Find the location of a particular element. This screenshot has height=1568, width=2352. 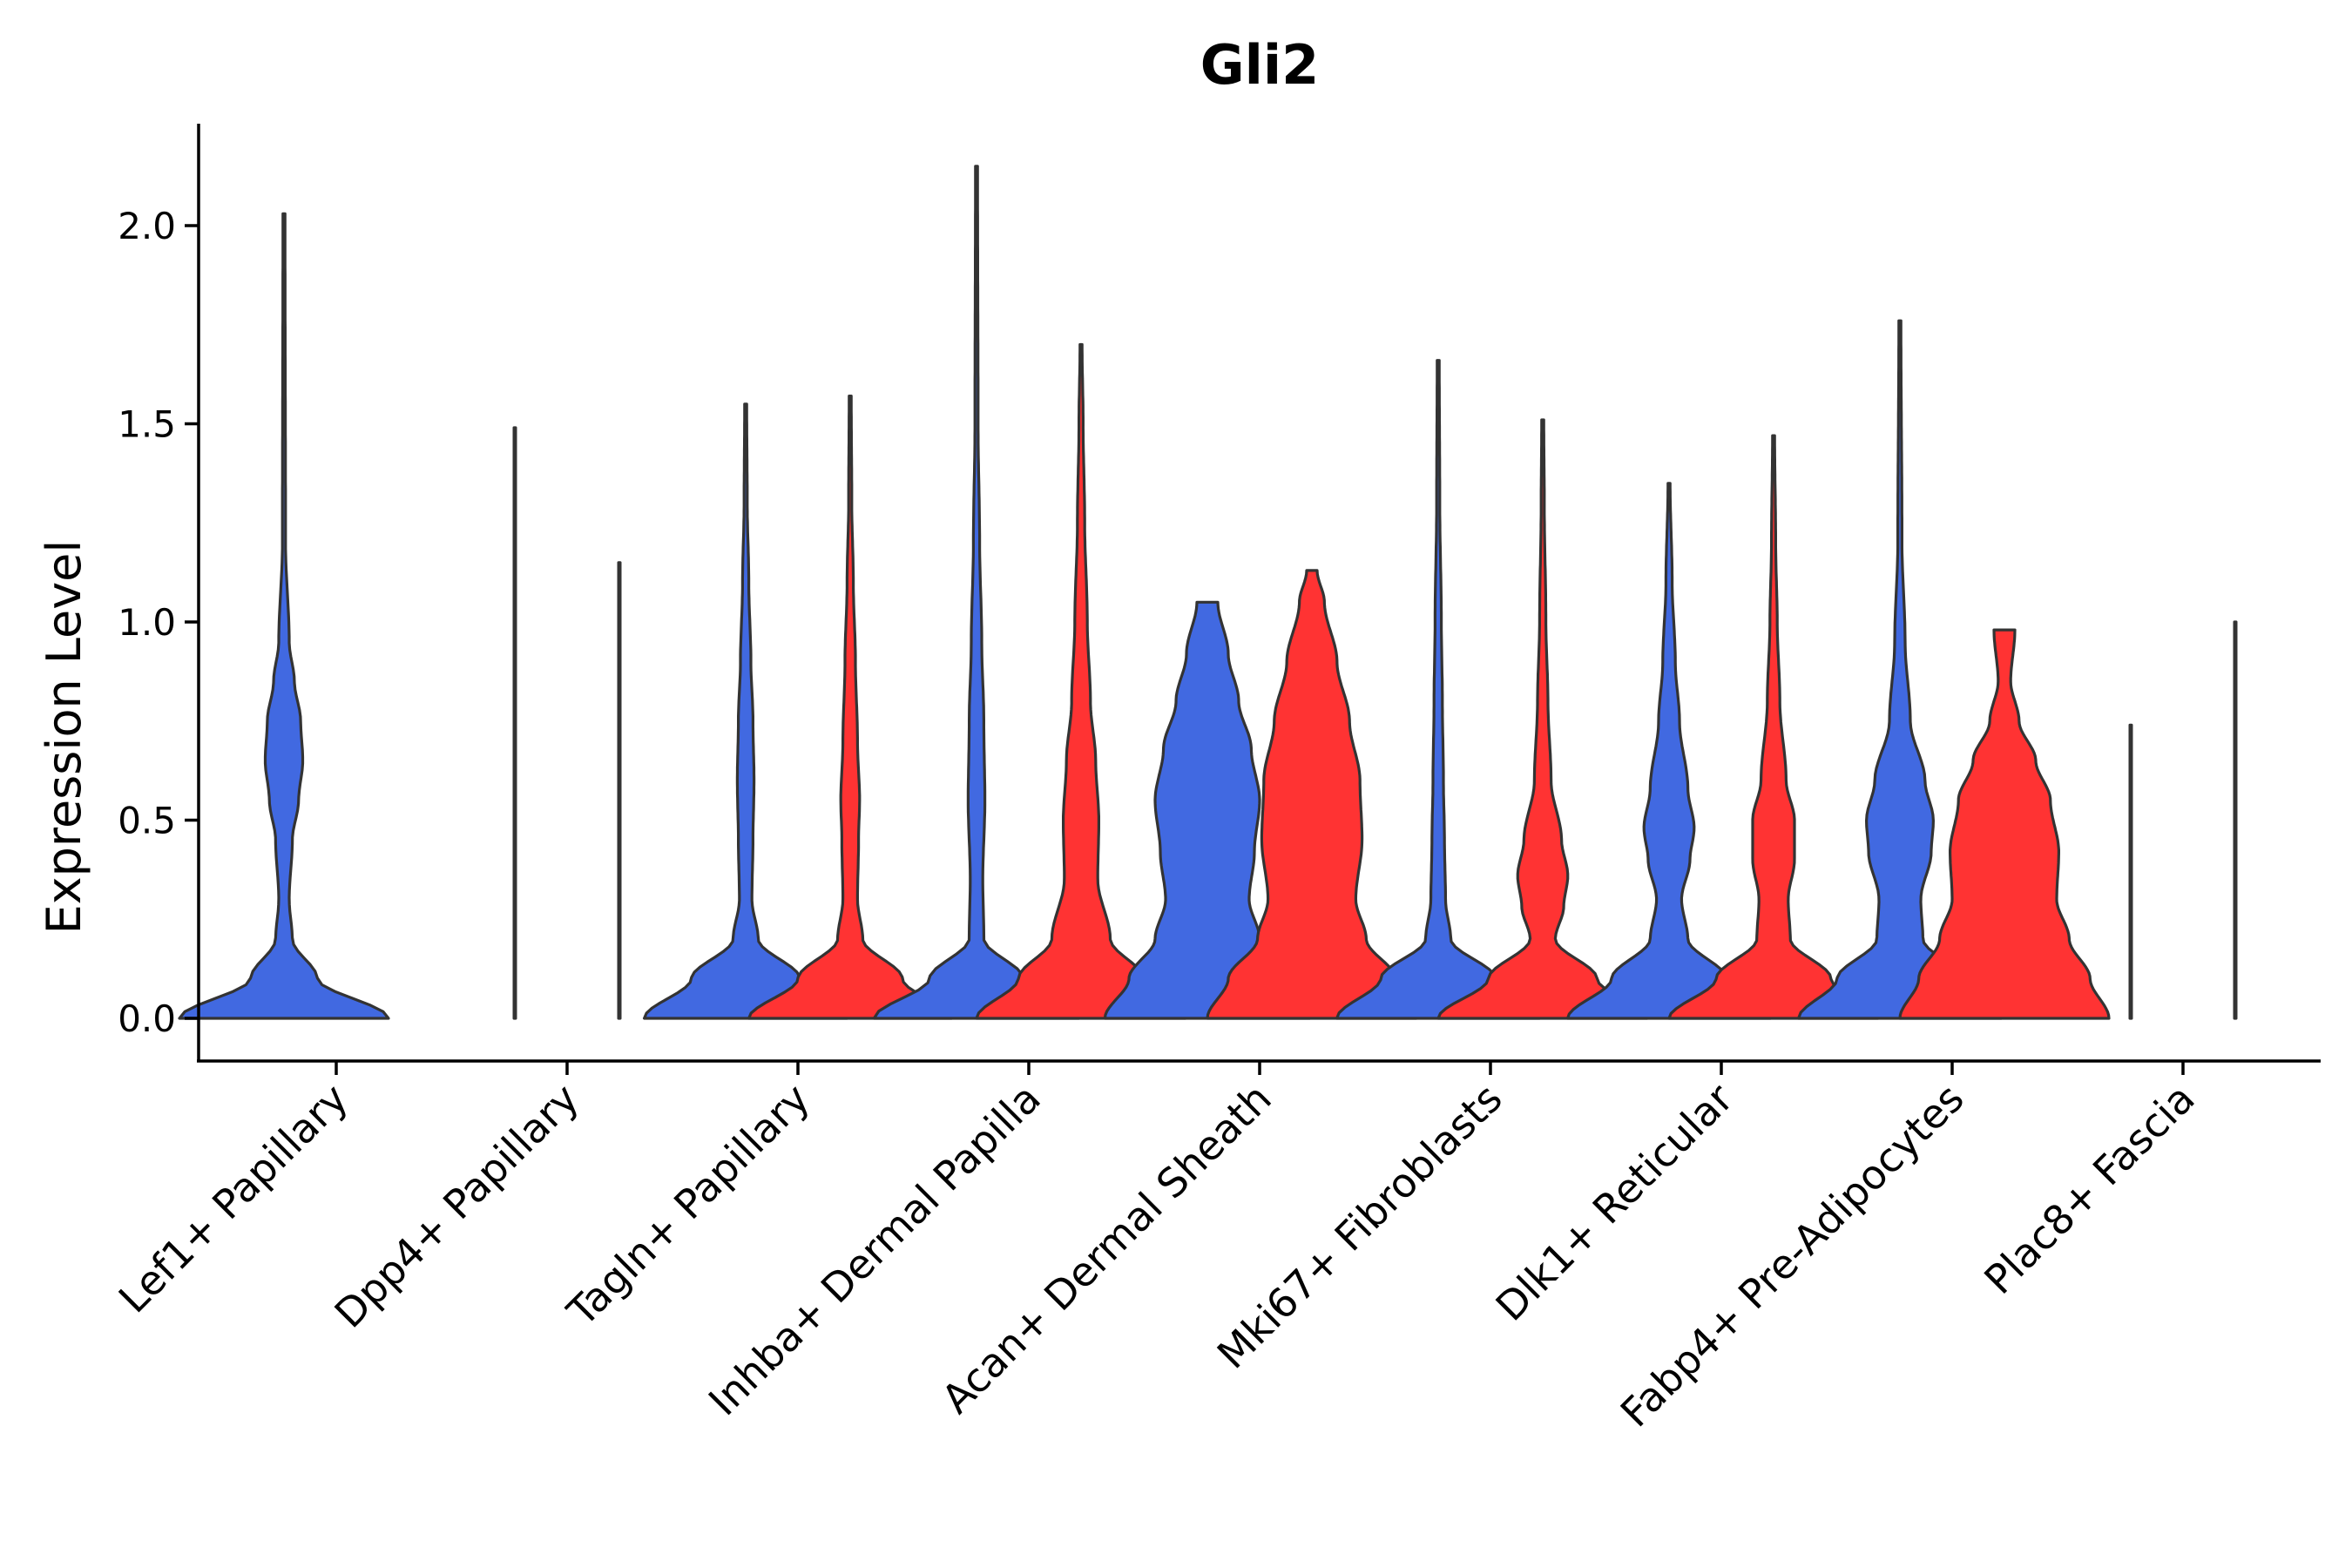

y-ticks: 0.0 0.5 1.0 1.5 2.0 is located at coordinates (158, 623).